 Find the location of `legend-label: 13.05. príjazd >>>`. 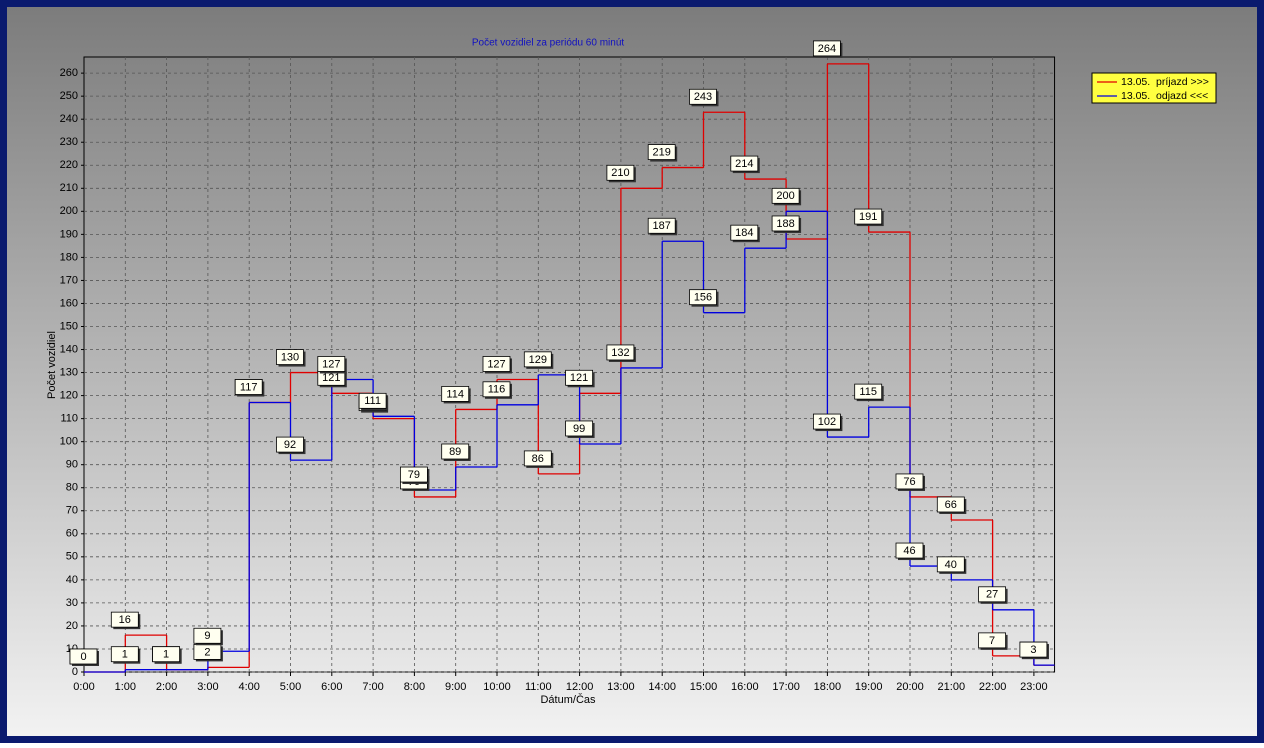

legend-label: 13.05. príjazd >>> is located at coordinates (1165, 82).